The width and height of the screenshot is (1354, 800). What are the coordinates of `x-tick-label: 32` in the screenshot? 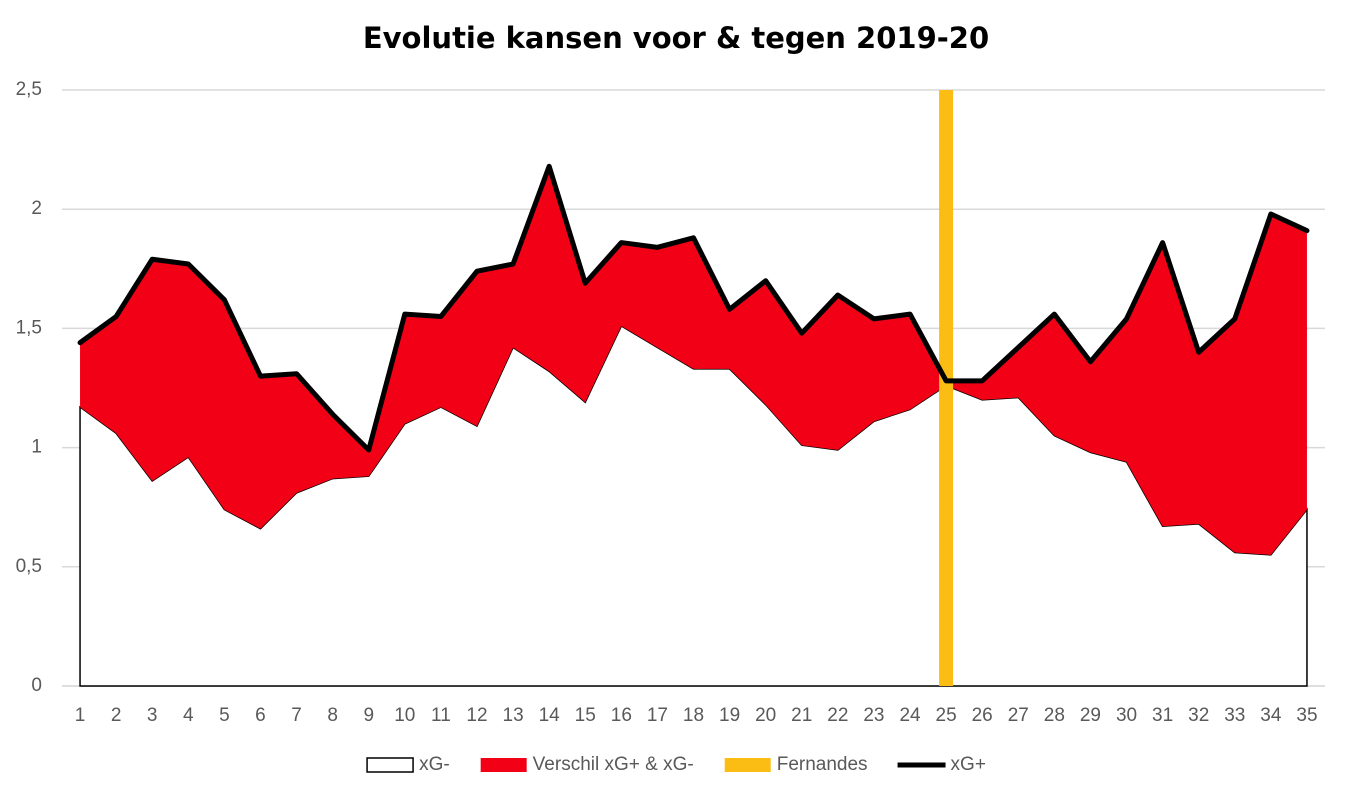 It's located at (1198, 715).